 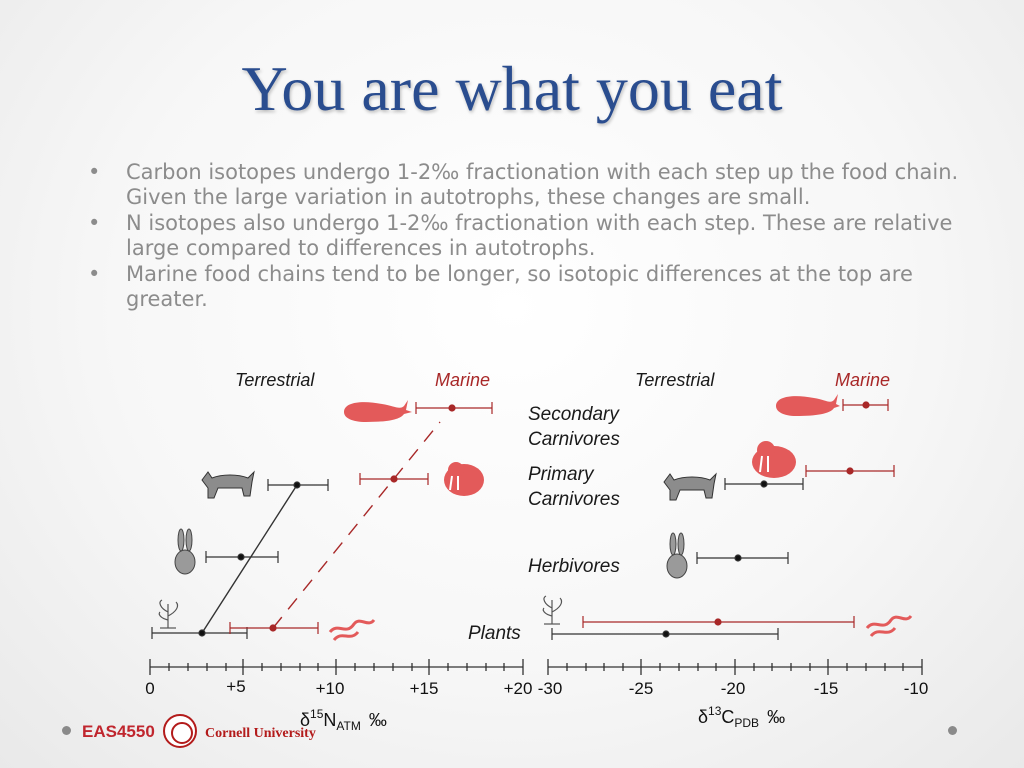 What do you see at coordinates (574, 566) in the screenshot?
I see `label-herbivores: Herbivores` at bounding box center [574, 566].